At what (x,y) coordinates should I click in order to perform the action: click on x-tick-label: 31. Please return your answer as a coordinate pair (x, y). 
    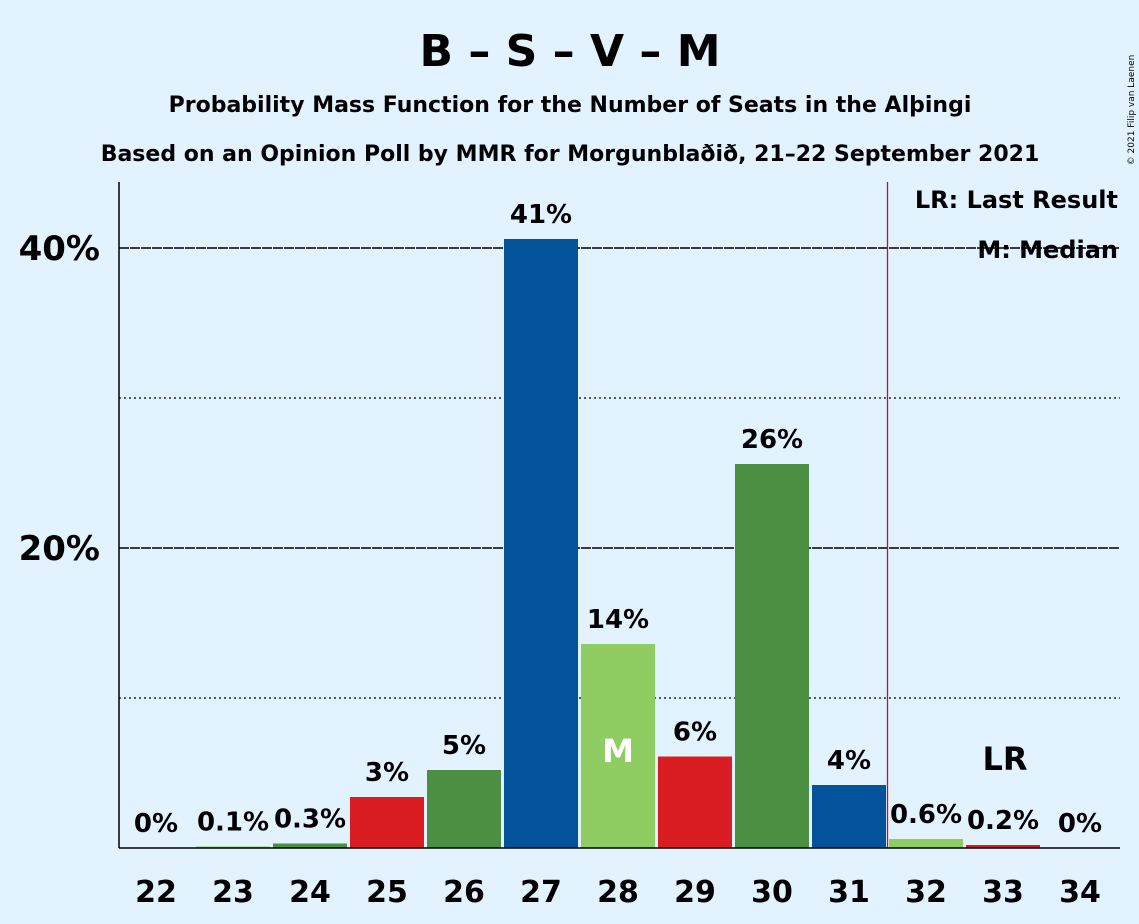
    Looking at the image, I should click on (849, 892).